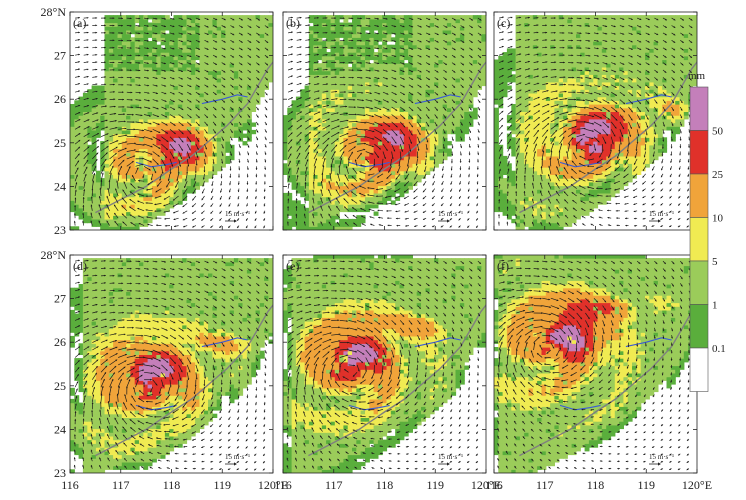 Image resolution: width=746 pixels, height=500 pixels. Describe the element at coordinates (384, 122) in the screenshot. I see `wind-vectors` at that location.